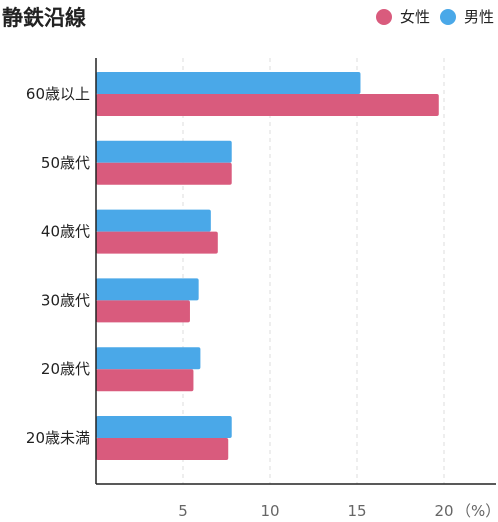 The height and width of the screenshot is (522, 498). I want to click on category-label-2: 40歳代, so click(65, 232).